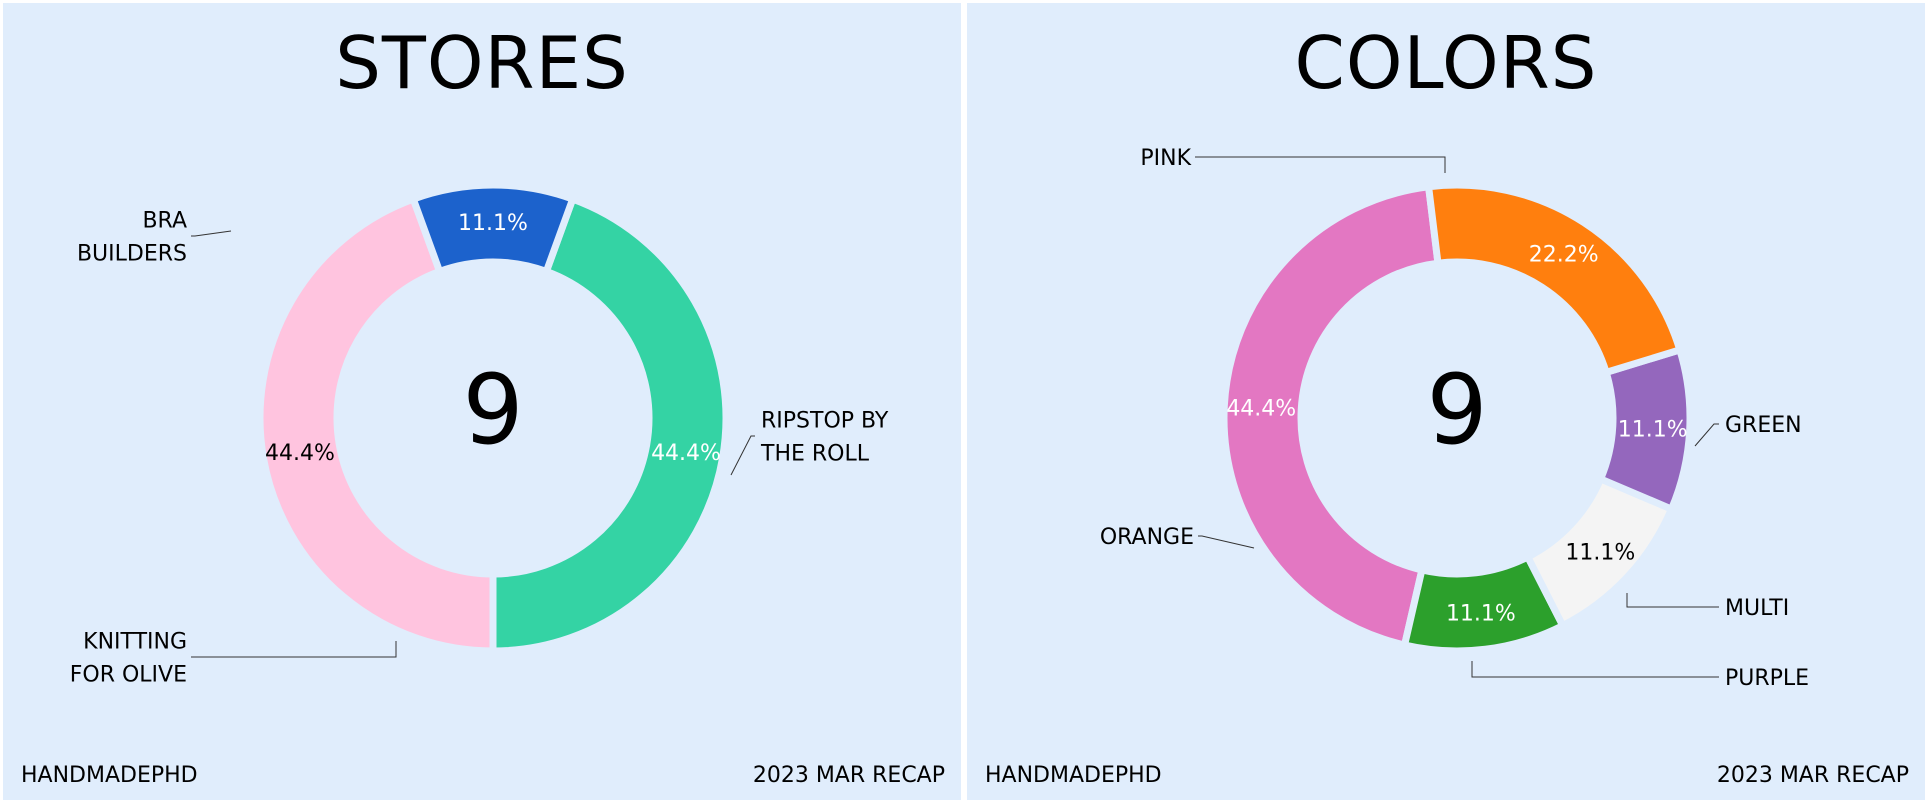 The height and width of the screenshot is (804, 1928). What do you see at coordinates (1653, 429) in the screenshot?
I see `pct-label-purple: 11.1%` at bounding box center [1653, 429].